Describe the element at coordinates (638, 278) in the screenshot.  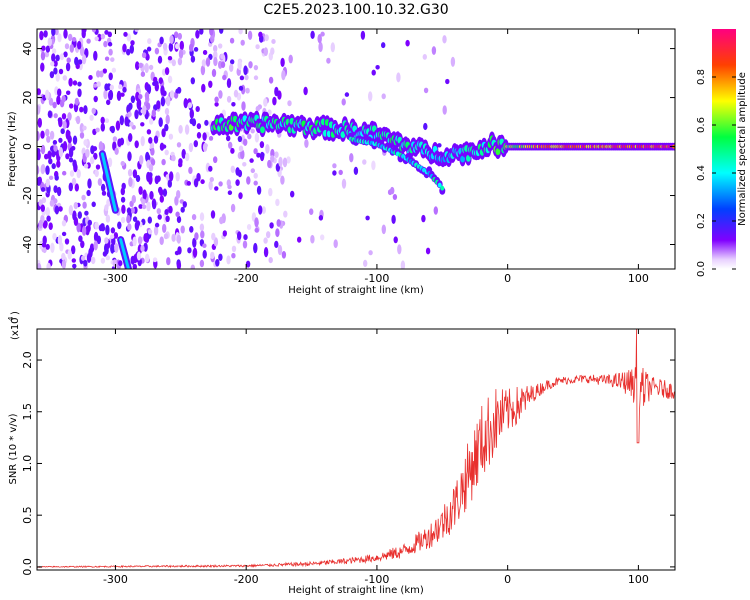
I see `spectrogram-xtick-label: 100` at that location.